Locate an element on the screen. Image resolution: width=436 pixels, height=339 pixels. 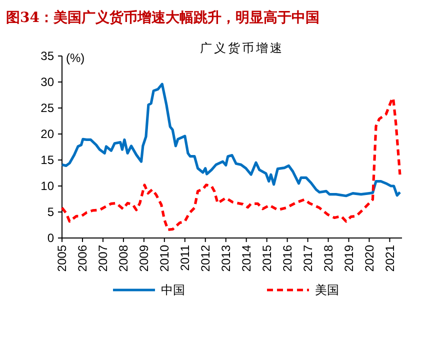
x-tick-label: 2020 is located at coordinates (369, 258).